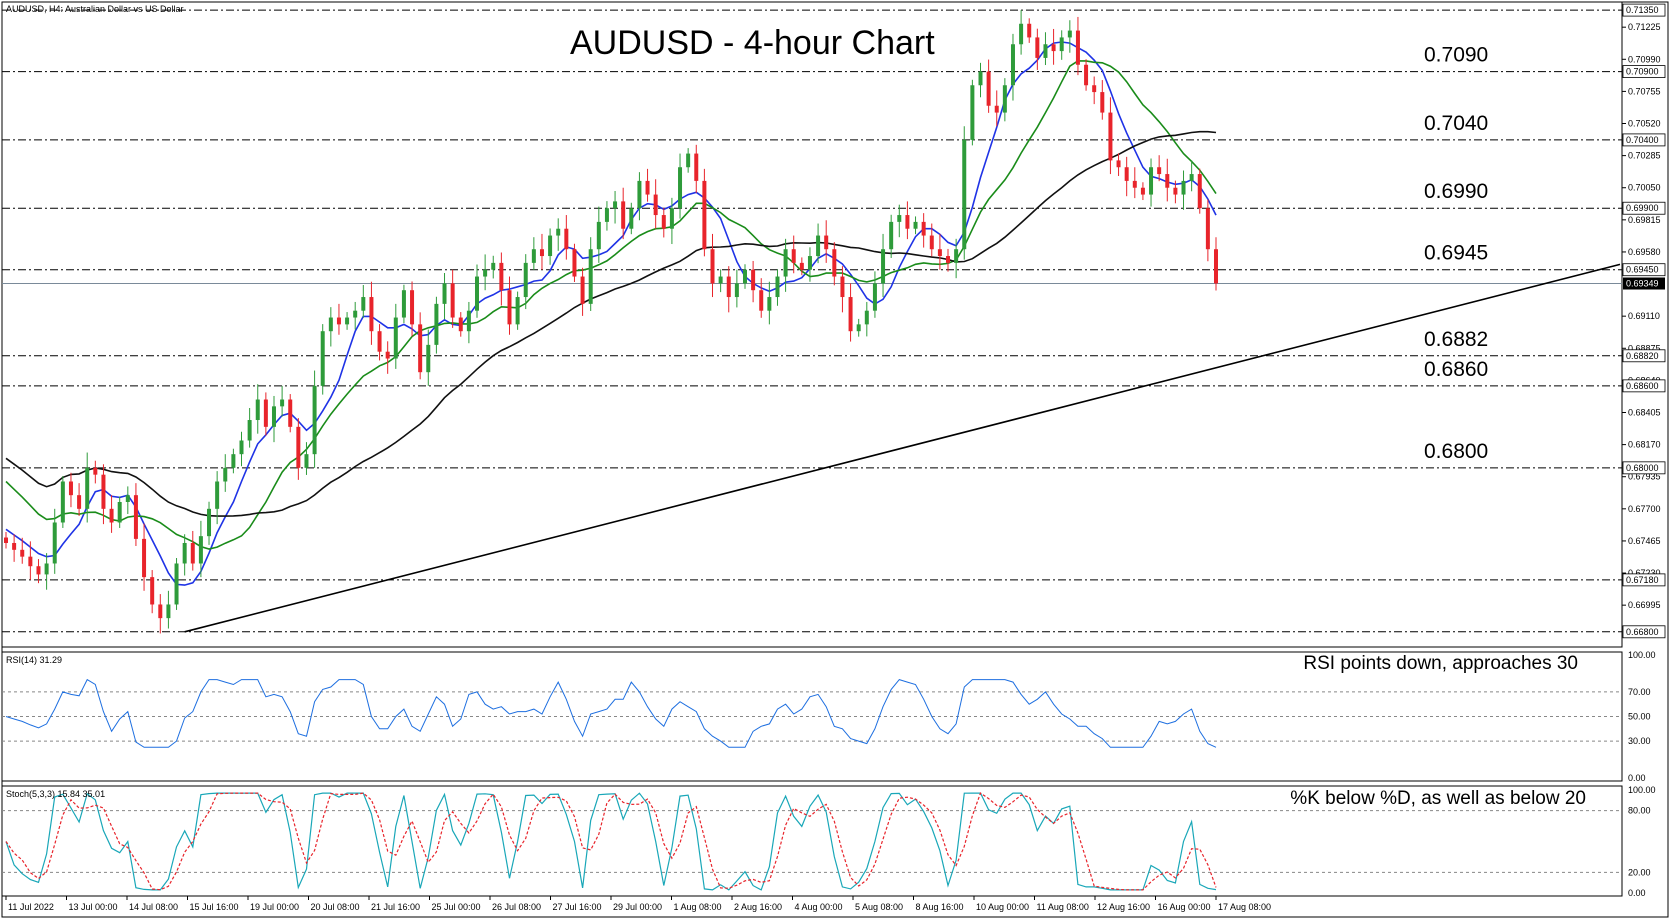 This screenshot has width=1670, height=919. I want to click on level-label-6: 0.6860, so click(1456, 369).